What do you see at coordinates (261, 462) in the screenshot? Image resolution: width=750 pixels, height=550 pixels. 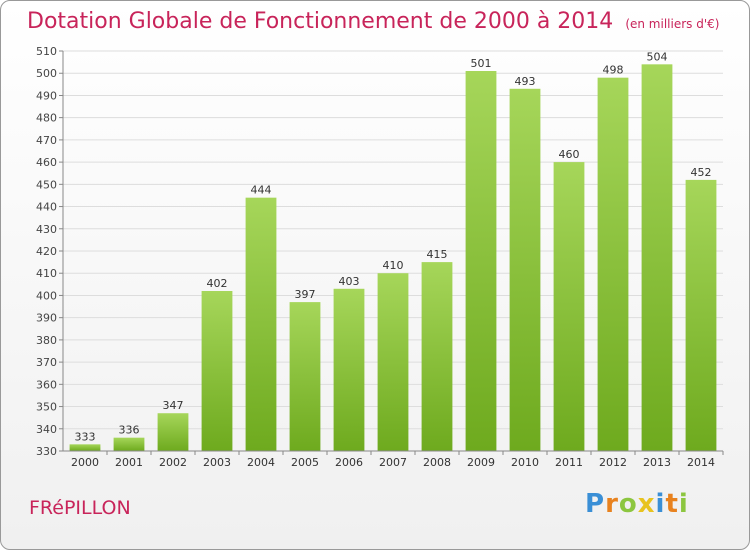 I see `x-tick-label: 2004` at bounding box center [261, 462].